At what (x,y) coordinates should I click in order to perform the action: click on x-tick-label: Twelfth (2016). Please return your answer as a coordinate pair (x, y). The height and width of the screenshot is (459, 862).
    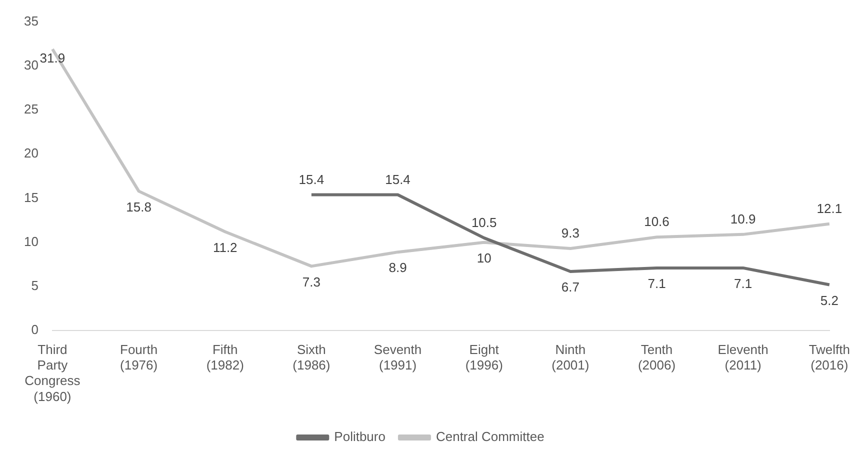
    Looking at the image, I should click on (829, 357).